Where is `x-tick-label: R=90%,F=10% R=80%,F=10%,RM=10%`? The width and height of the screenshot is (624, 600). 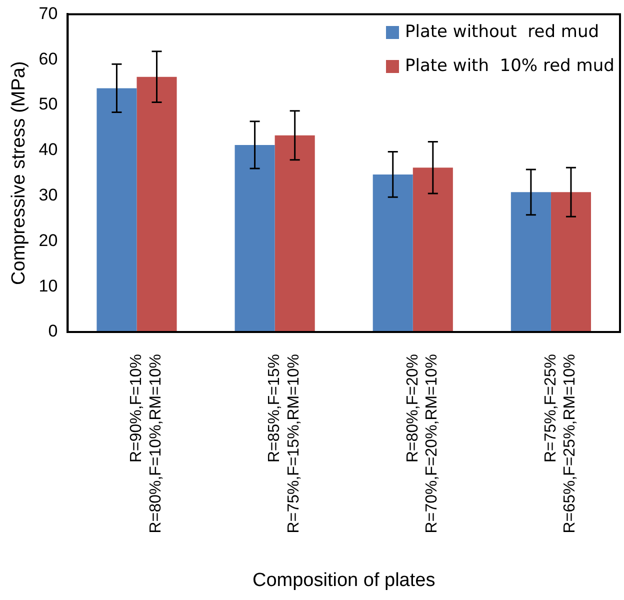
x-tick-label: R=90%,F=10% R=80%,F=10%,RM=10% is located at coordinates (146, 444).